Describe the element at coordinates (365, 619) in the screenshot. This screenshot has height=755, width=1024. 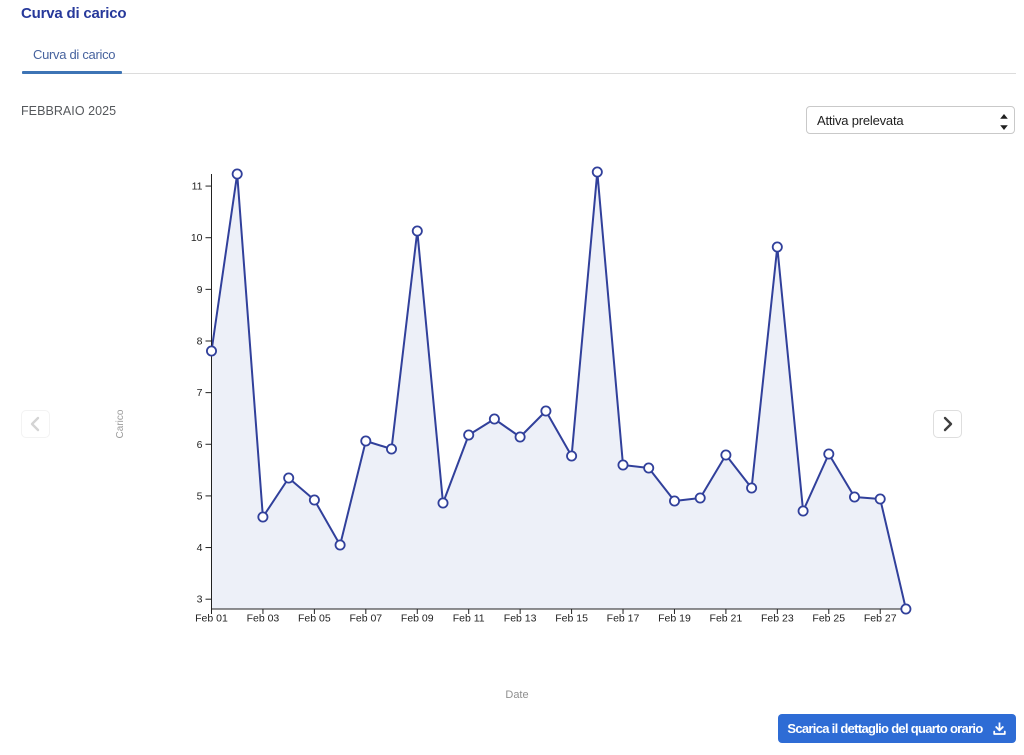
I see `svg-text: Feb 07` at that location.